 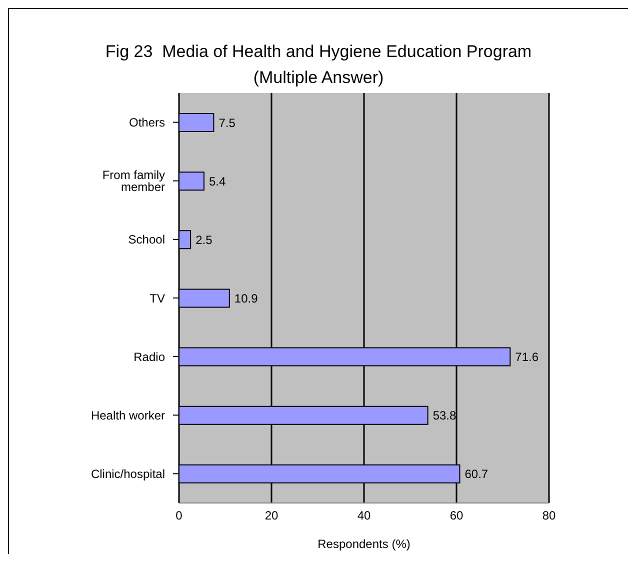 What do you see at coordinates (457, 515) in the screenshot?
I see `x-tick-label: 60` at bounding box center [457, 515].